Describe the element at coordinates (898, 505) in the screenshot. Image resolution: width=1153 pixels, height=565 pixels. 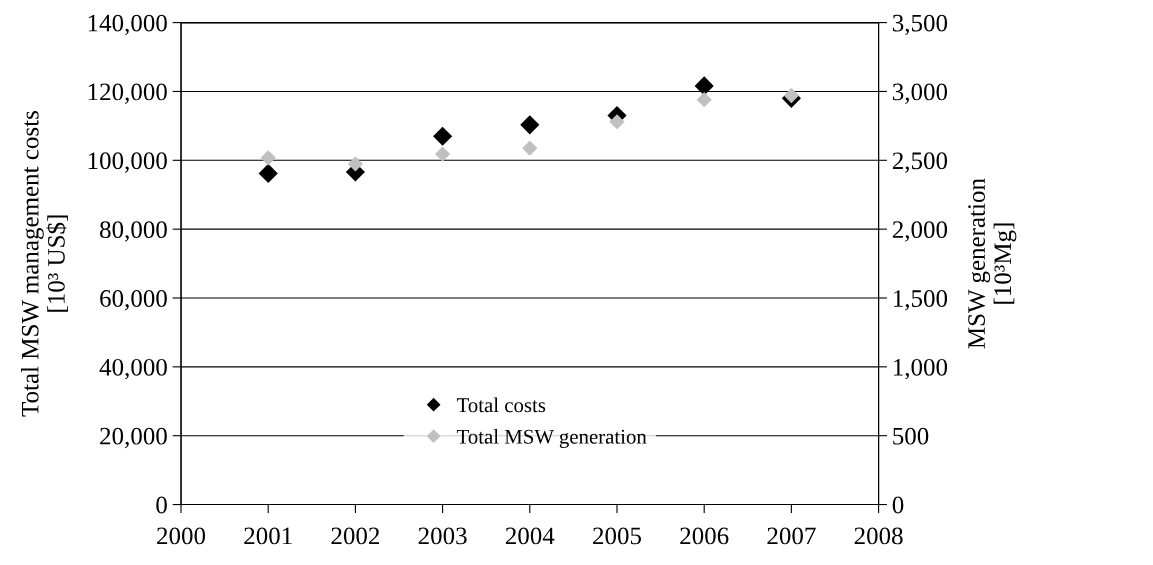
I see `y2-tick-label: 0` at that location.